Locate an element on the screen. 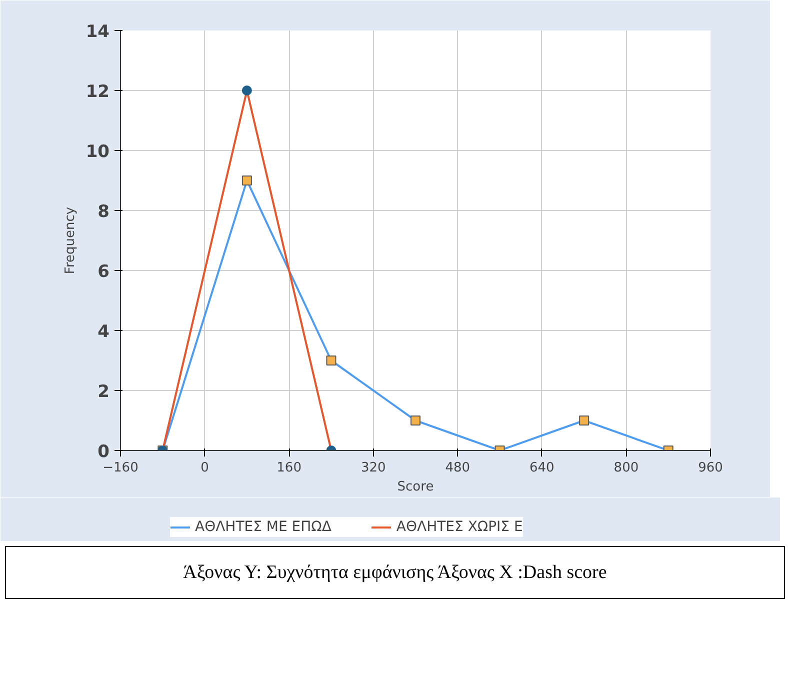 The image size is (792, 693). legend-label: ΑΘΛΗΤΕΣ ΧΩΡΙΣ Ε is located at coordinates (459, 527).